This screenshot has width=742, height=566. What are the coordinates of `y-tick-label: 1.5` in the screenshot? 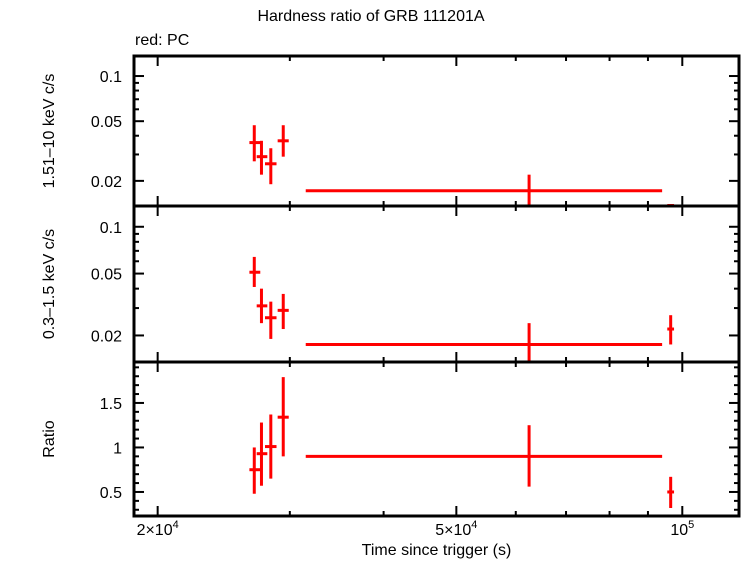 It's located at (111, 404).